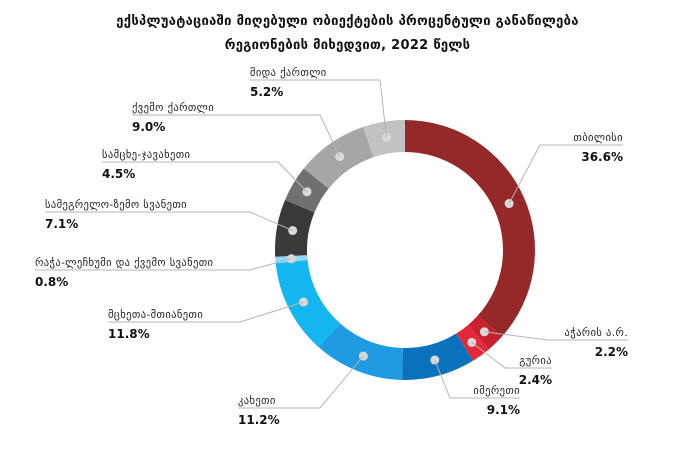 This screenshot has width=695, height=476. Describe the element at coordinates (116, 205) in the screenshot. I see `slice-label-name: სამეგრელო-ზემო სვანეთი` at that location.